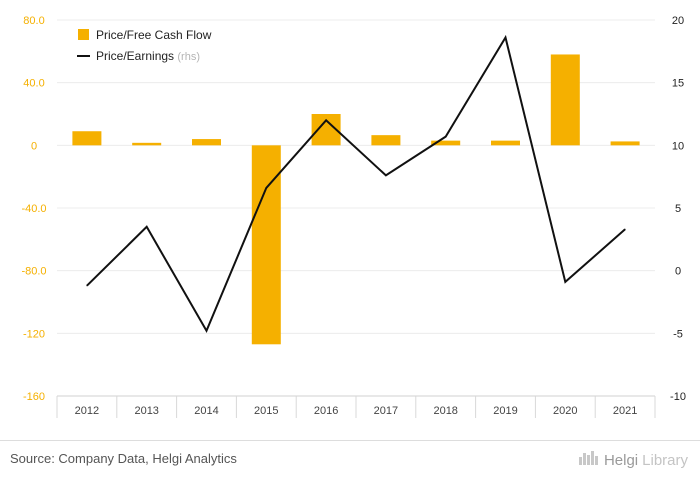 Image resolution: width=700 pixels, height=483 pixels. I want to click on left-axis-tick-label: 40.0, so click(33, 84).